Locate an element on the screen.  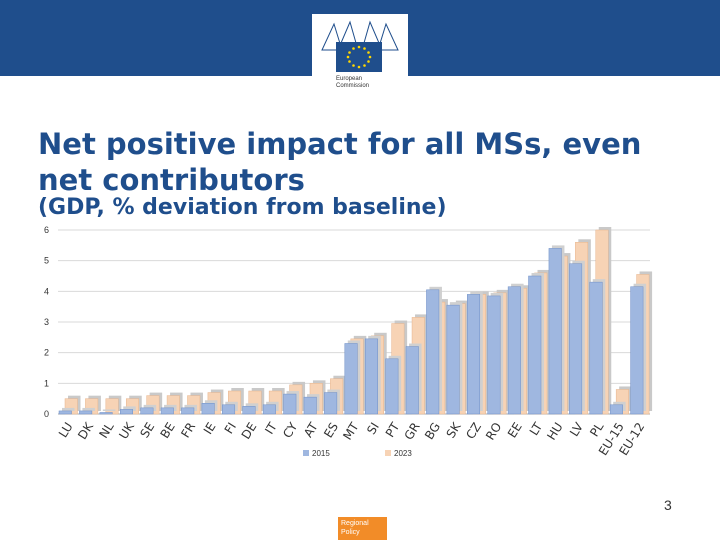
logo-wordmark: European Commission is located at coordinates (352, 83).